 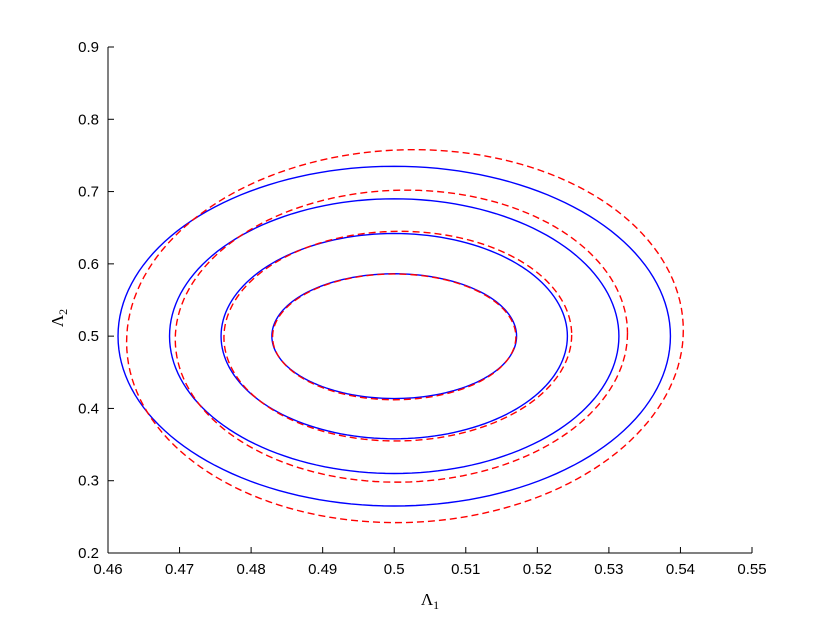 What do you see at coordinates (436, 605) in the screenshot?
I see `axis-label-subscript: 1` at bounding box center [436, 605].